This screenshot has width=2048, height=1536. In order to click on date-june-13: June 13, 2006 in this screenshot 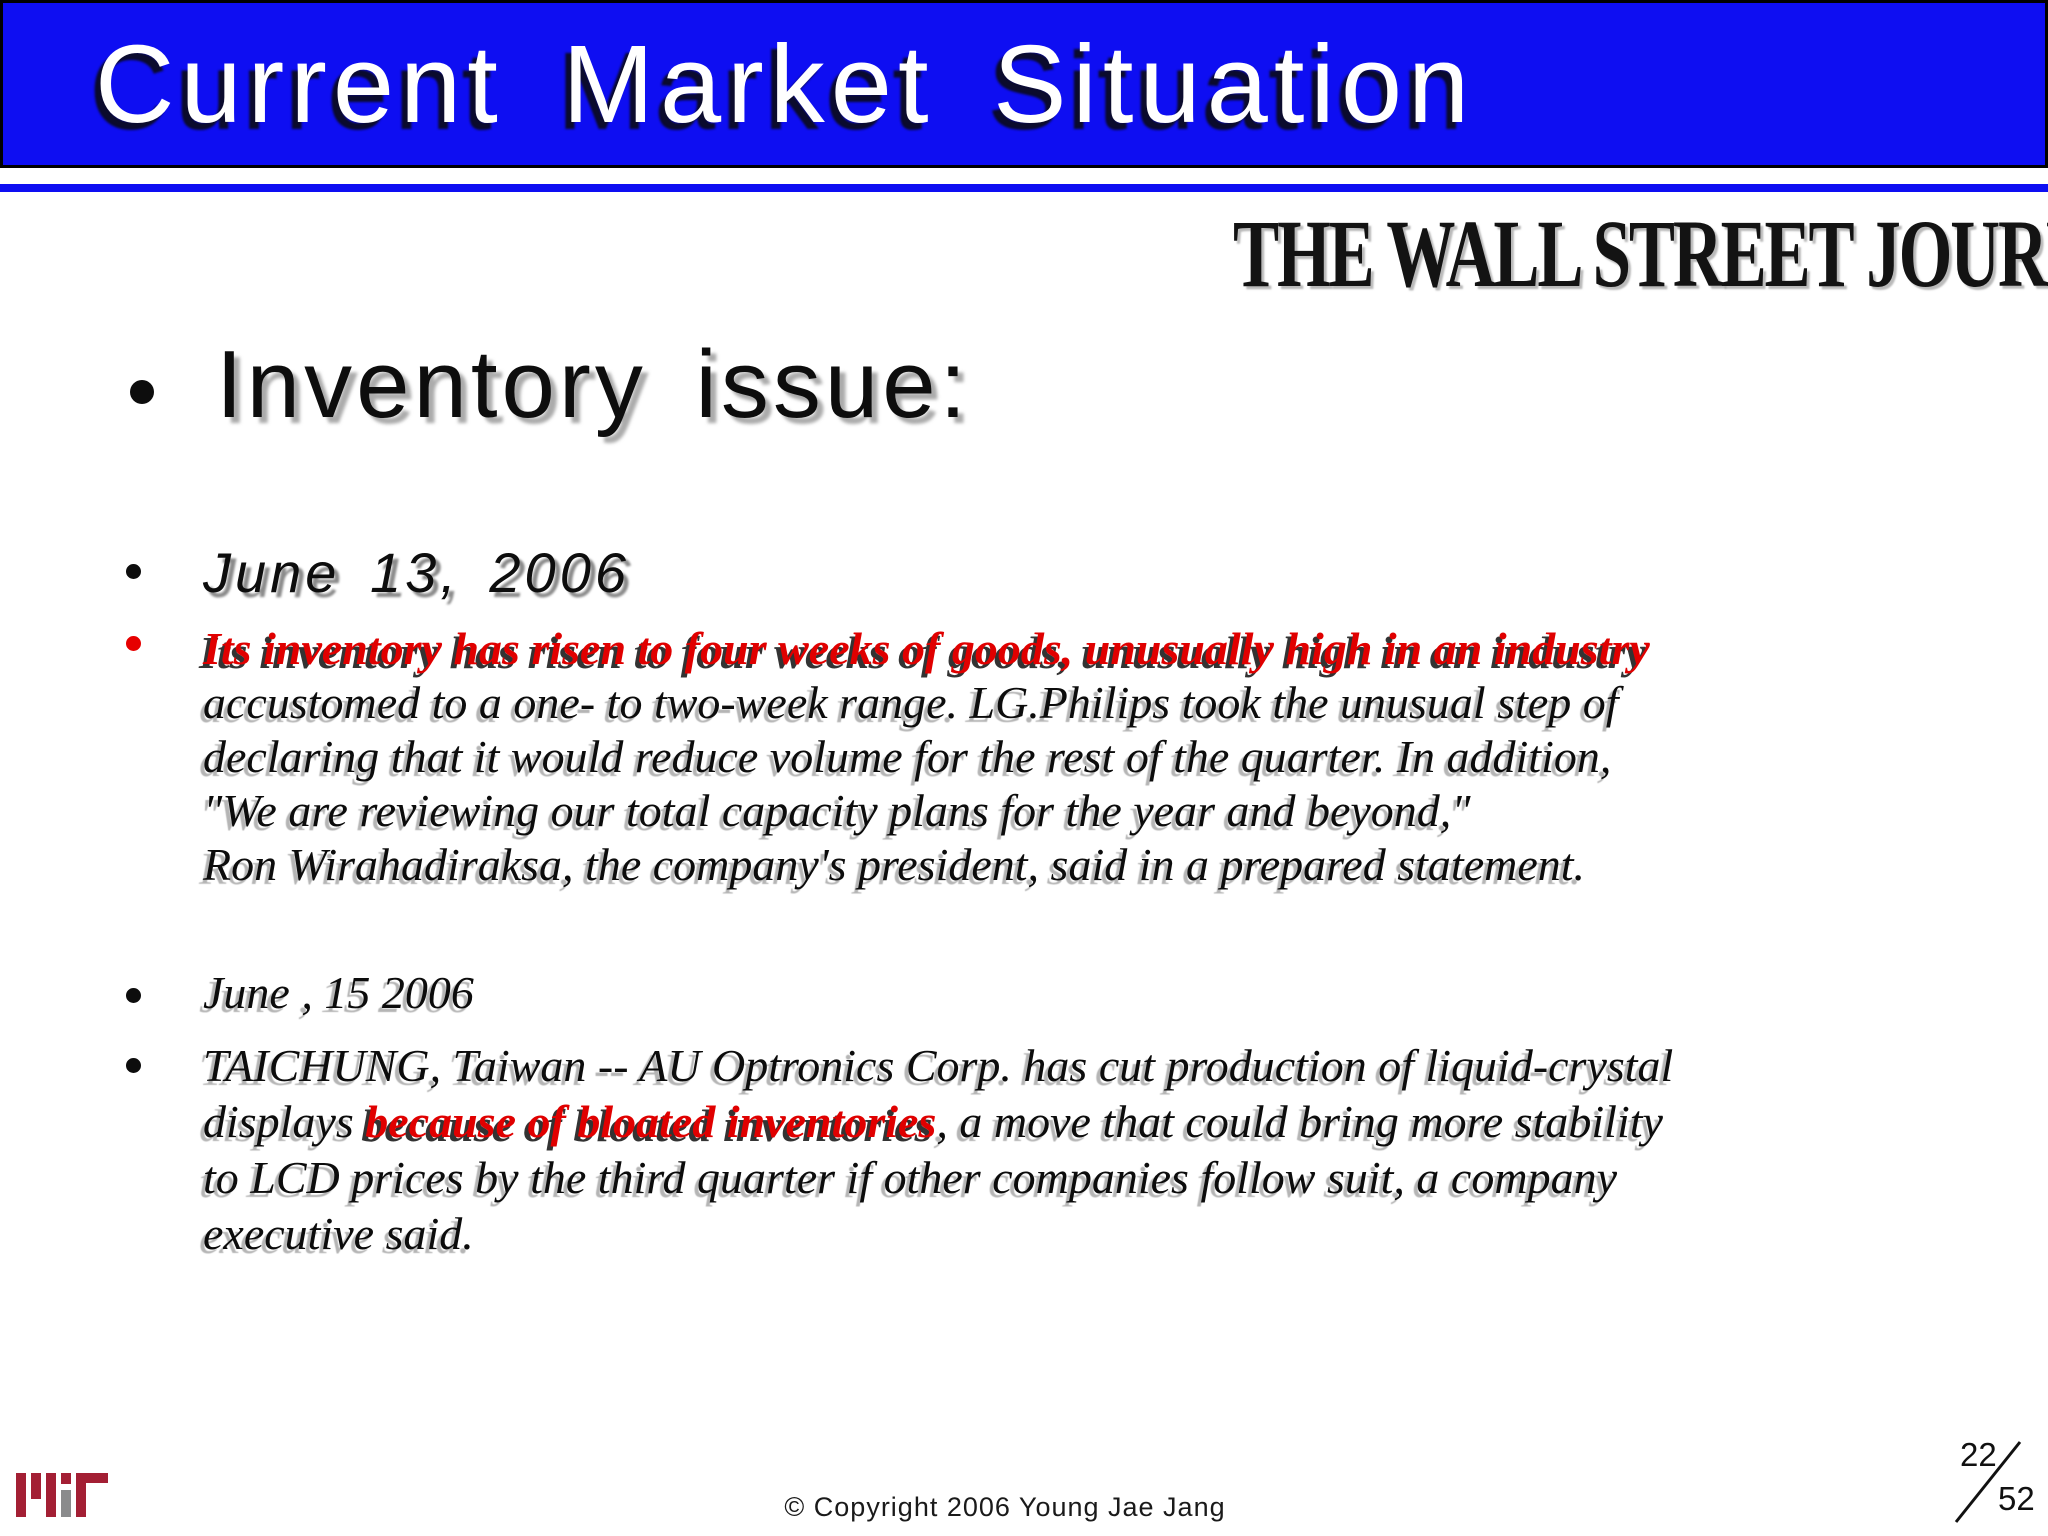, I will do `click(416, 572)`.